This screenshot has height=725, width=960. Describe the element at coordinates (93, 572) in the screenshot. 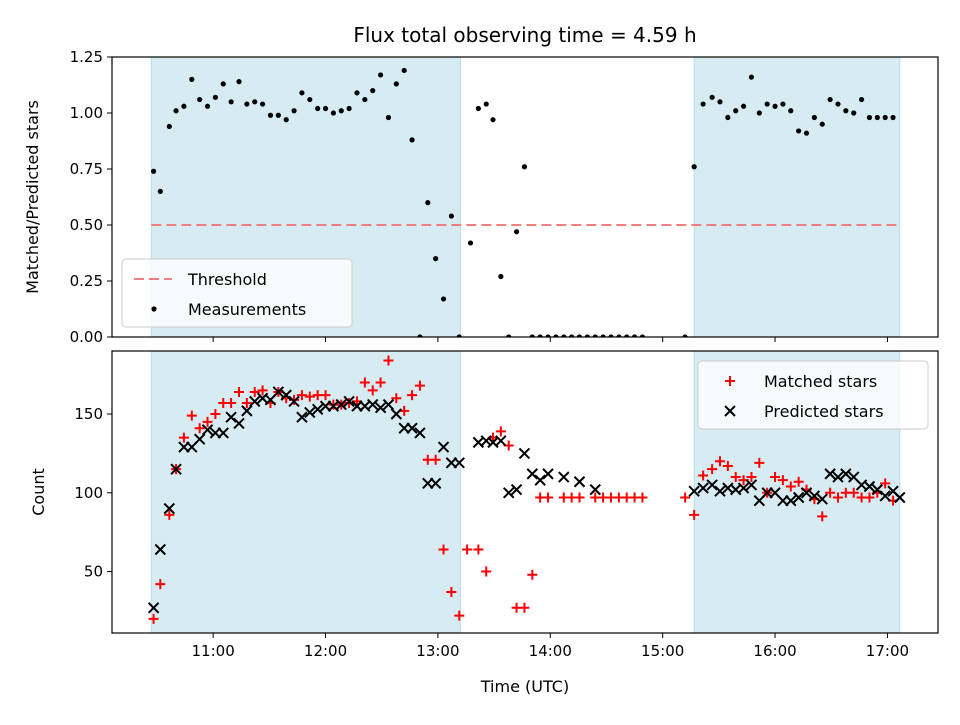

I see `y-tick-label: 50` at that location.